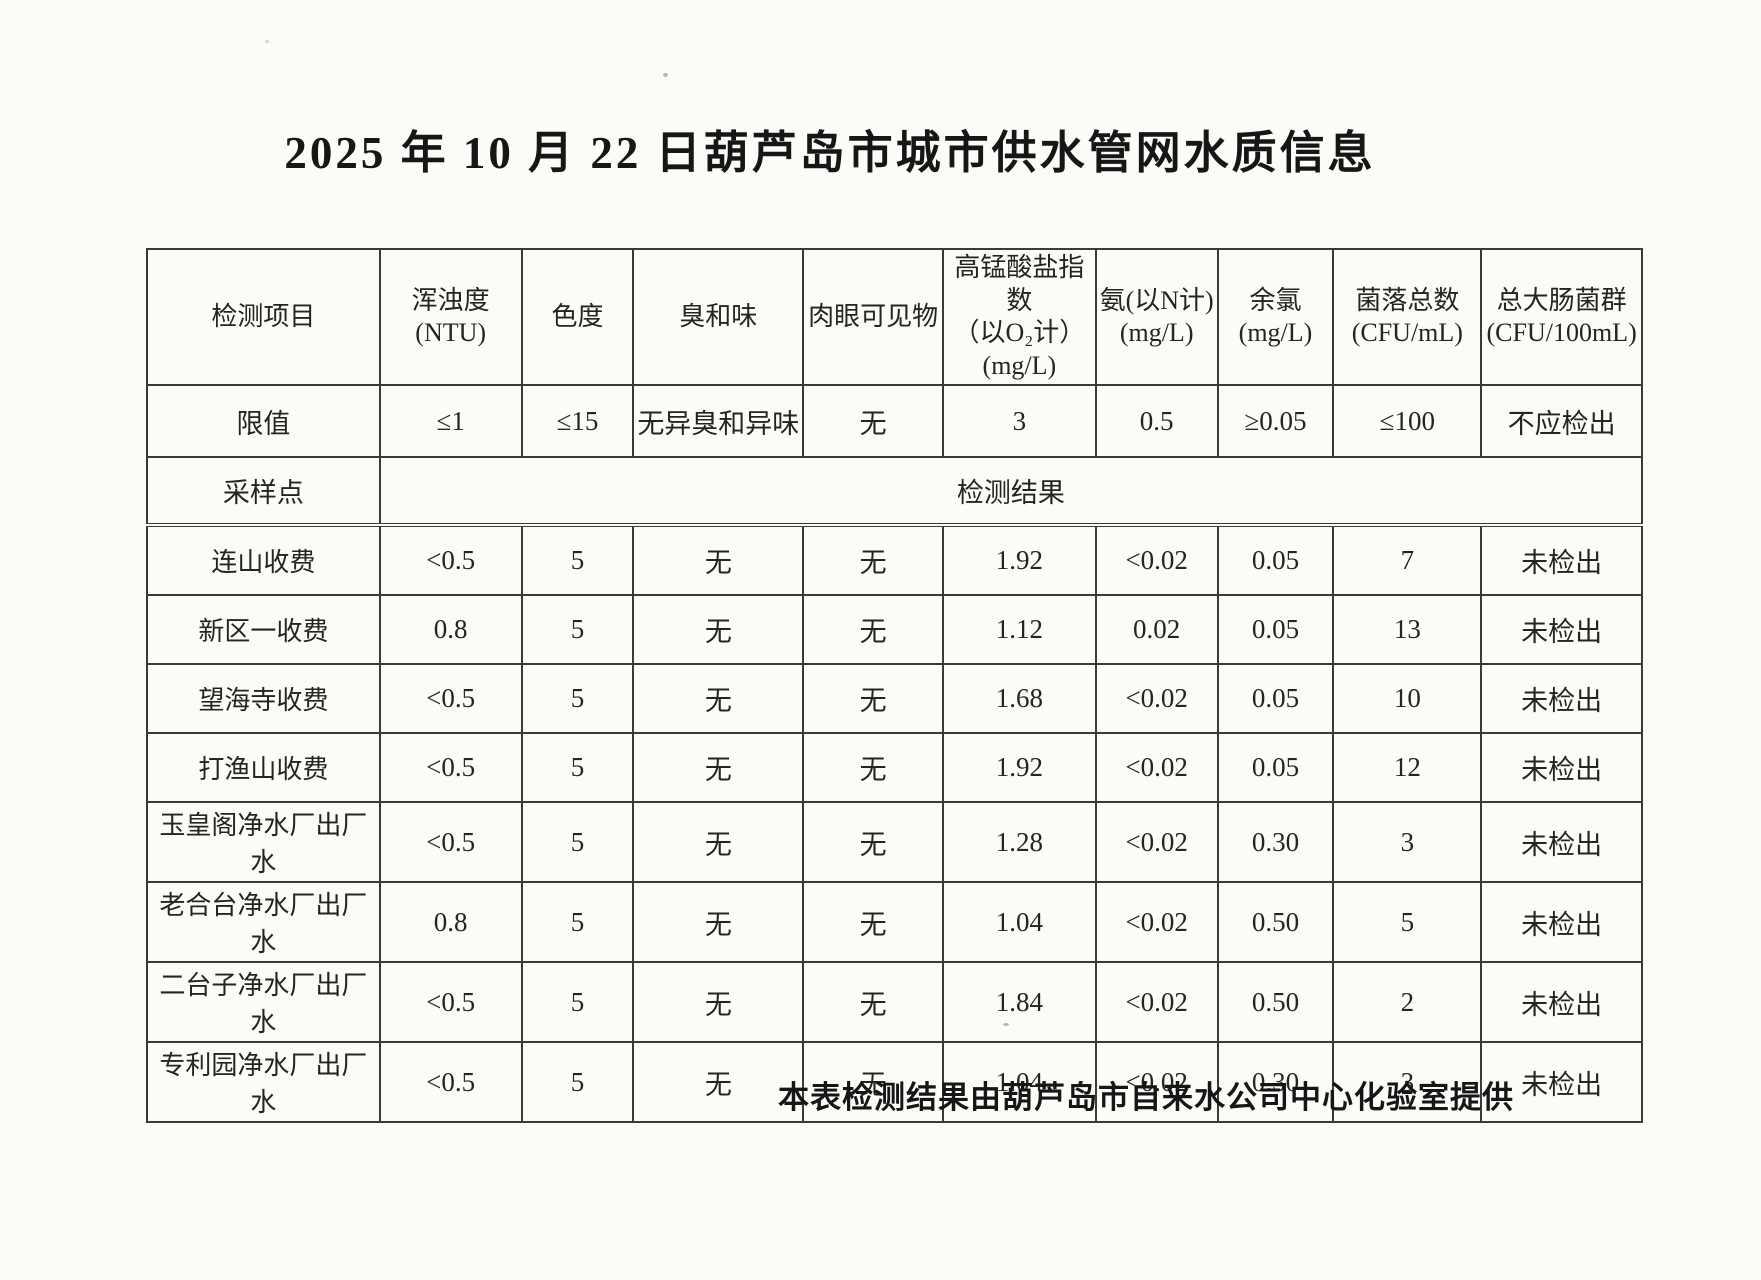 Image resolution: width=1761 pixels, height=1280 pixels. I want to click on limit-value-cell: 不应检出, so click(1561, 421).